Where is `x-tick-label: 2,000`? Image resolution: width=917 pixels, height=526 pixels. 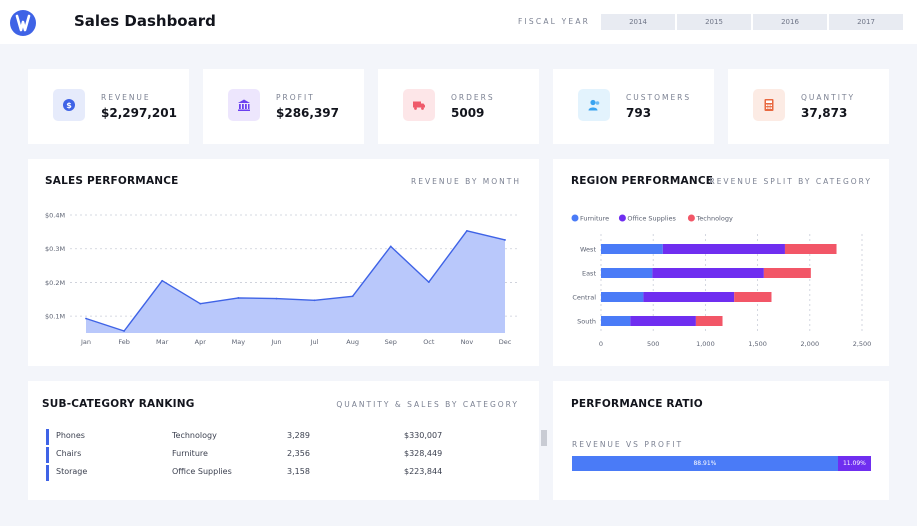 x-tick-label: 2,000 is located at coordinates (809, 344).